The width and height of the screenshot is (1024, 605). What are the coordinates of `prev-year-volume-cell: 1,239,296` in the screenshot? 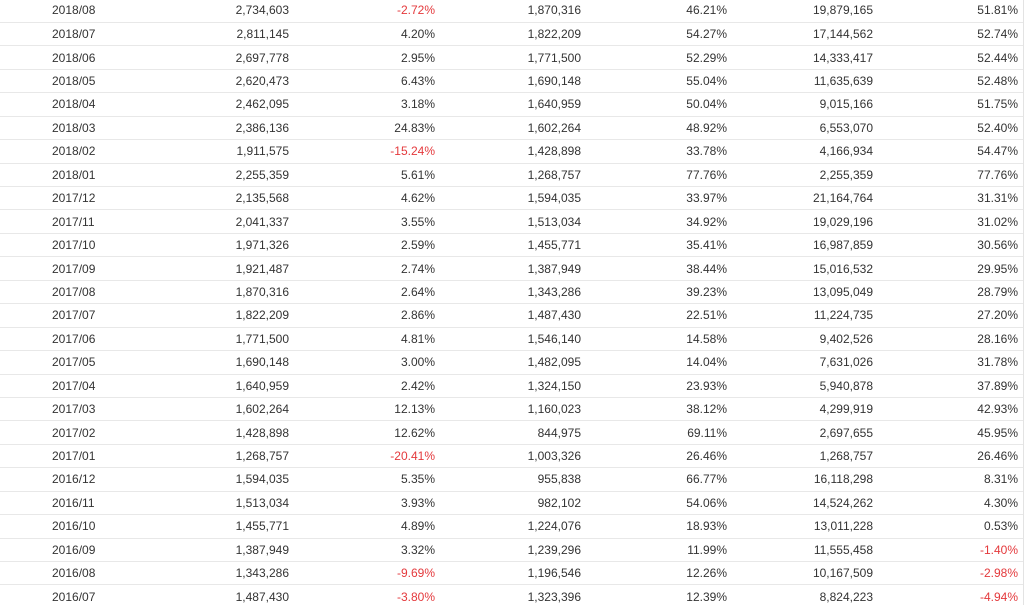 It's located at (513, 550).